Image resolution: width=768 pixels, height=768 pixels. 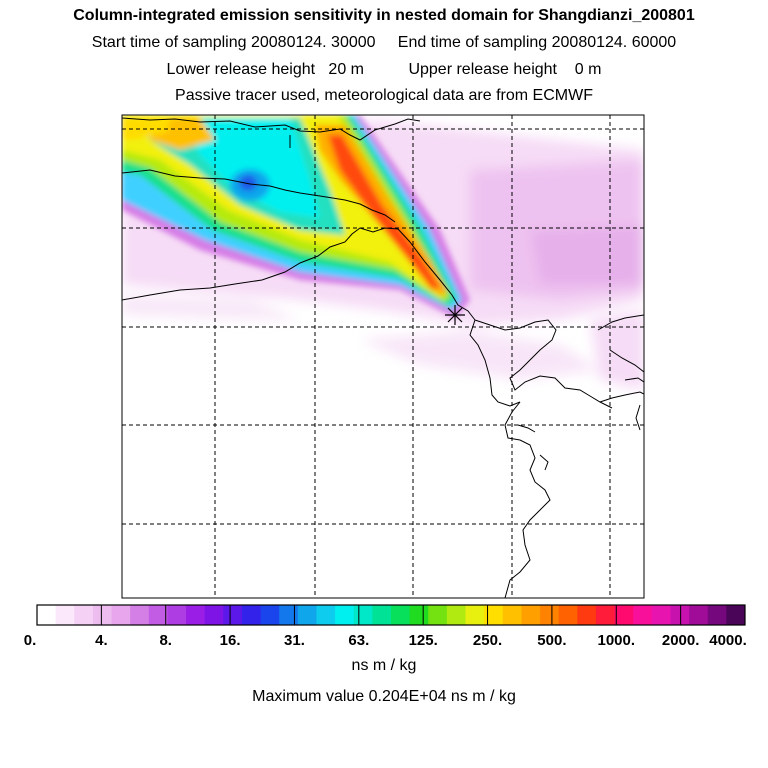 I want to click on colorbar-tick-label: 0., so click(x=30, y=640).